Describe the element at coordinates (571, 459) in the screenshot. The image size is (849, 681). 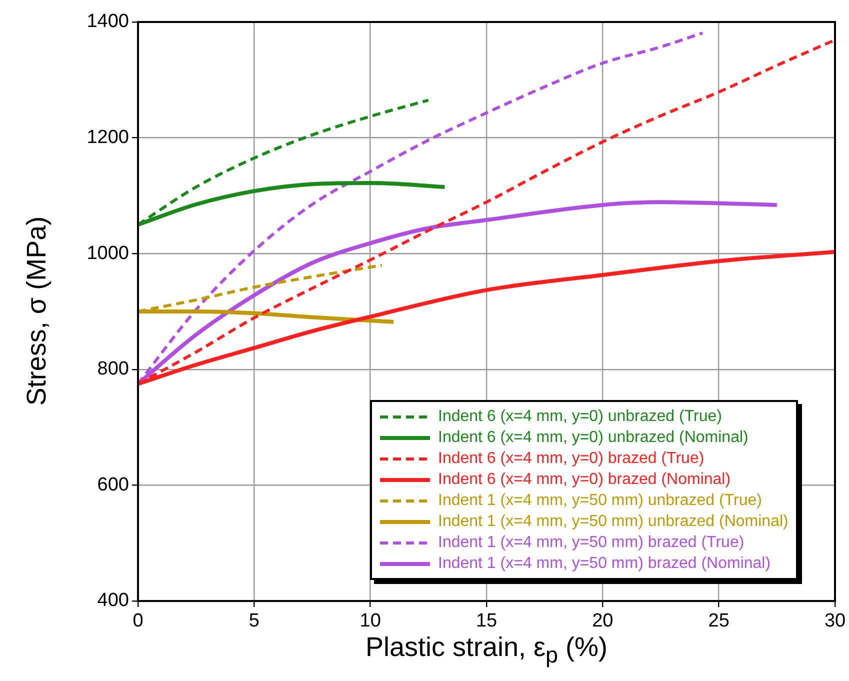
I see `legend-label: Indent 6 (x=4 mm, y=0) brazed (True)` at that location.